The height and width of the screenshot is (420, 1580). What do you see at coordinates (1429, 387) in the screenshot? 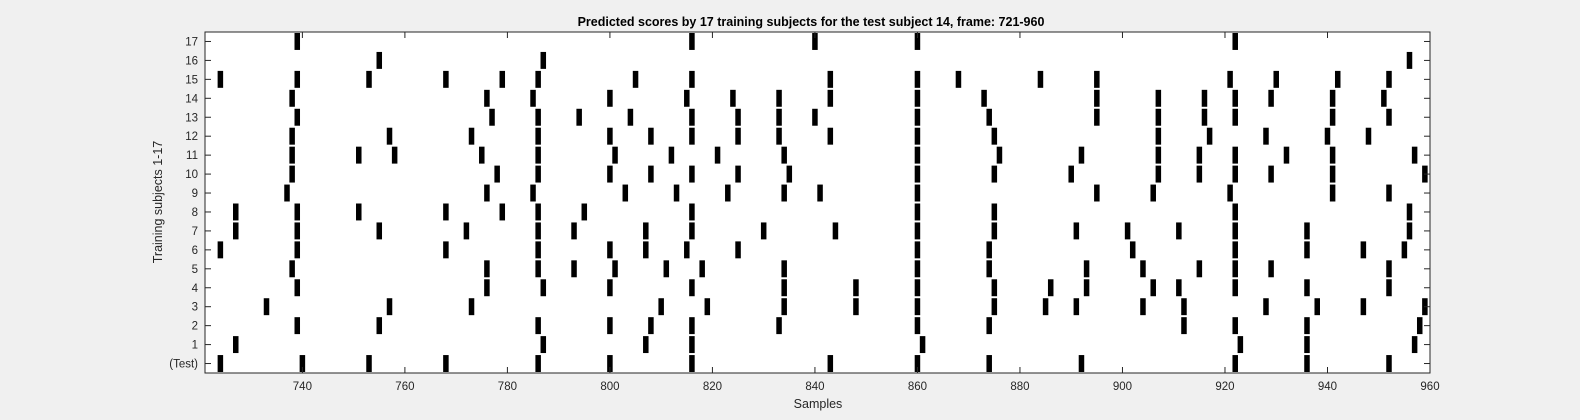
I see `x-tick-label: 960` at bounding box center [1429, 387].